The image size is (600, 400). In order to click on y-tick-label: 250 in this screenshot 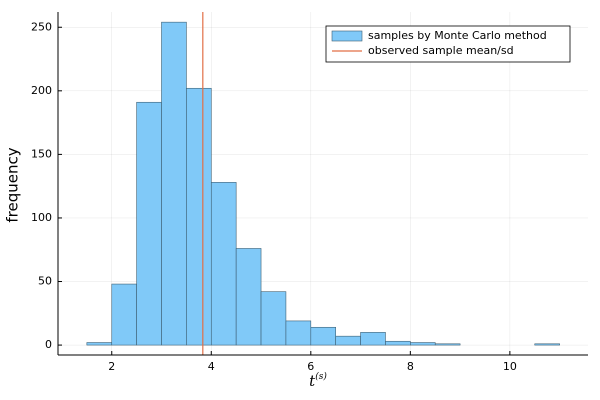, I will do `click(41, 26)`.